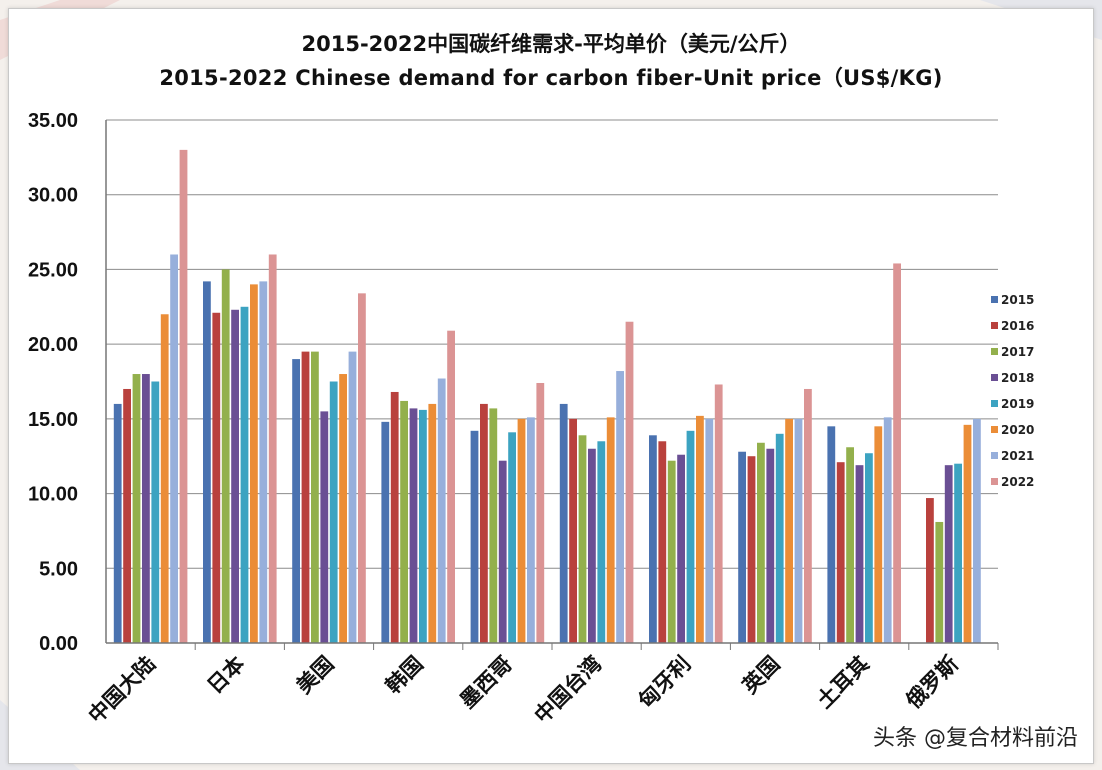 The image size is (1102, 770). Describe the element at coordinates (523, 690) in the screenshot. I see `x-axis-ticks: 中国大陆 日本 美国 韩国 墨西哥 中国台湾 匈牙利 英国 土耳其 俄罗斯` at that location.